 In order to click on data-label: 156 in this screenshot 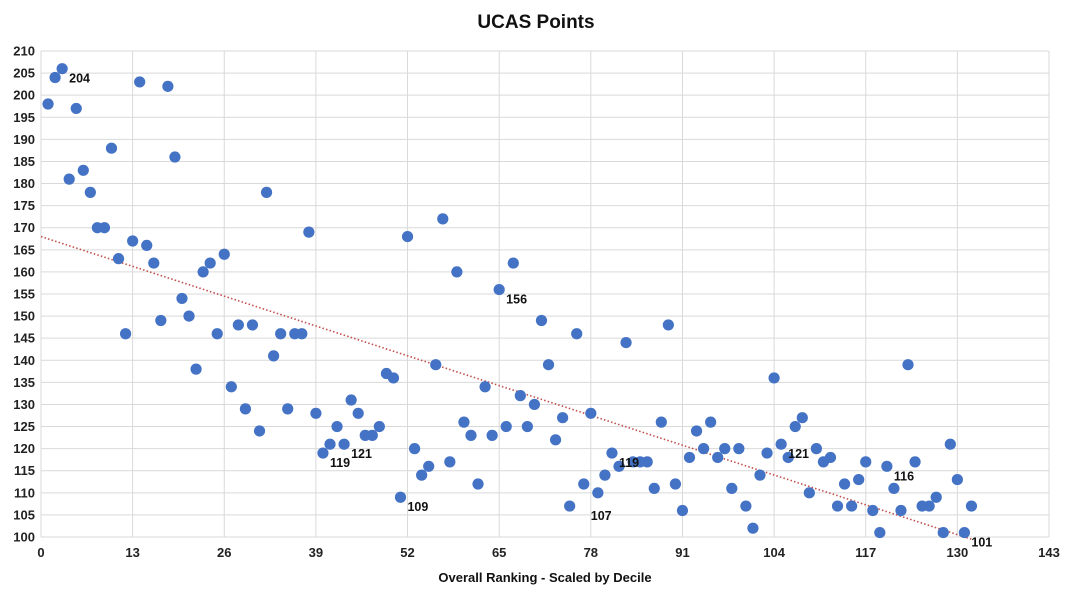, I will do `click(516, 300)`.